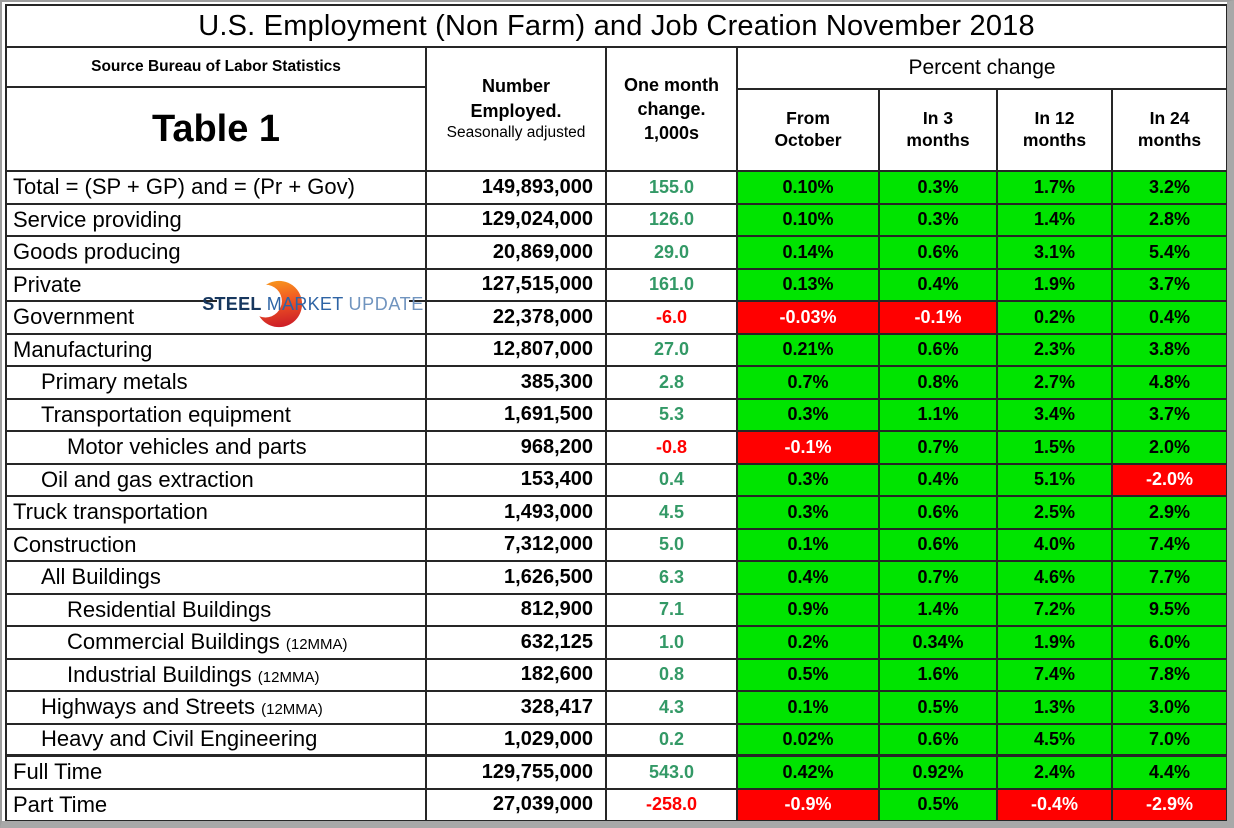 Image resolution: width=1234 pixels, height=828 pixels. I want to click on percent-change-cell: 4.6%, so click(1055, 578).